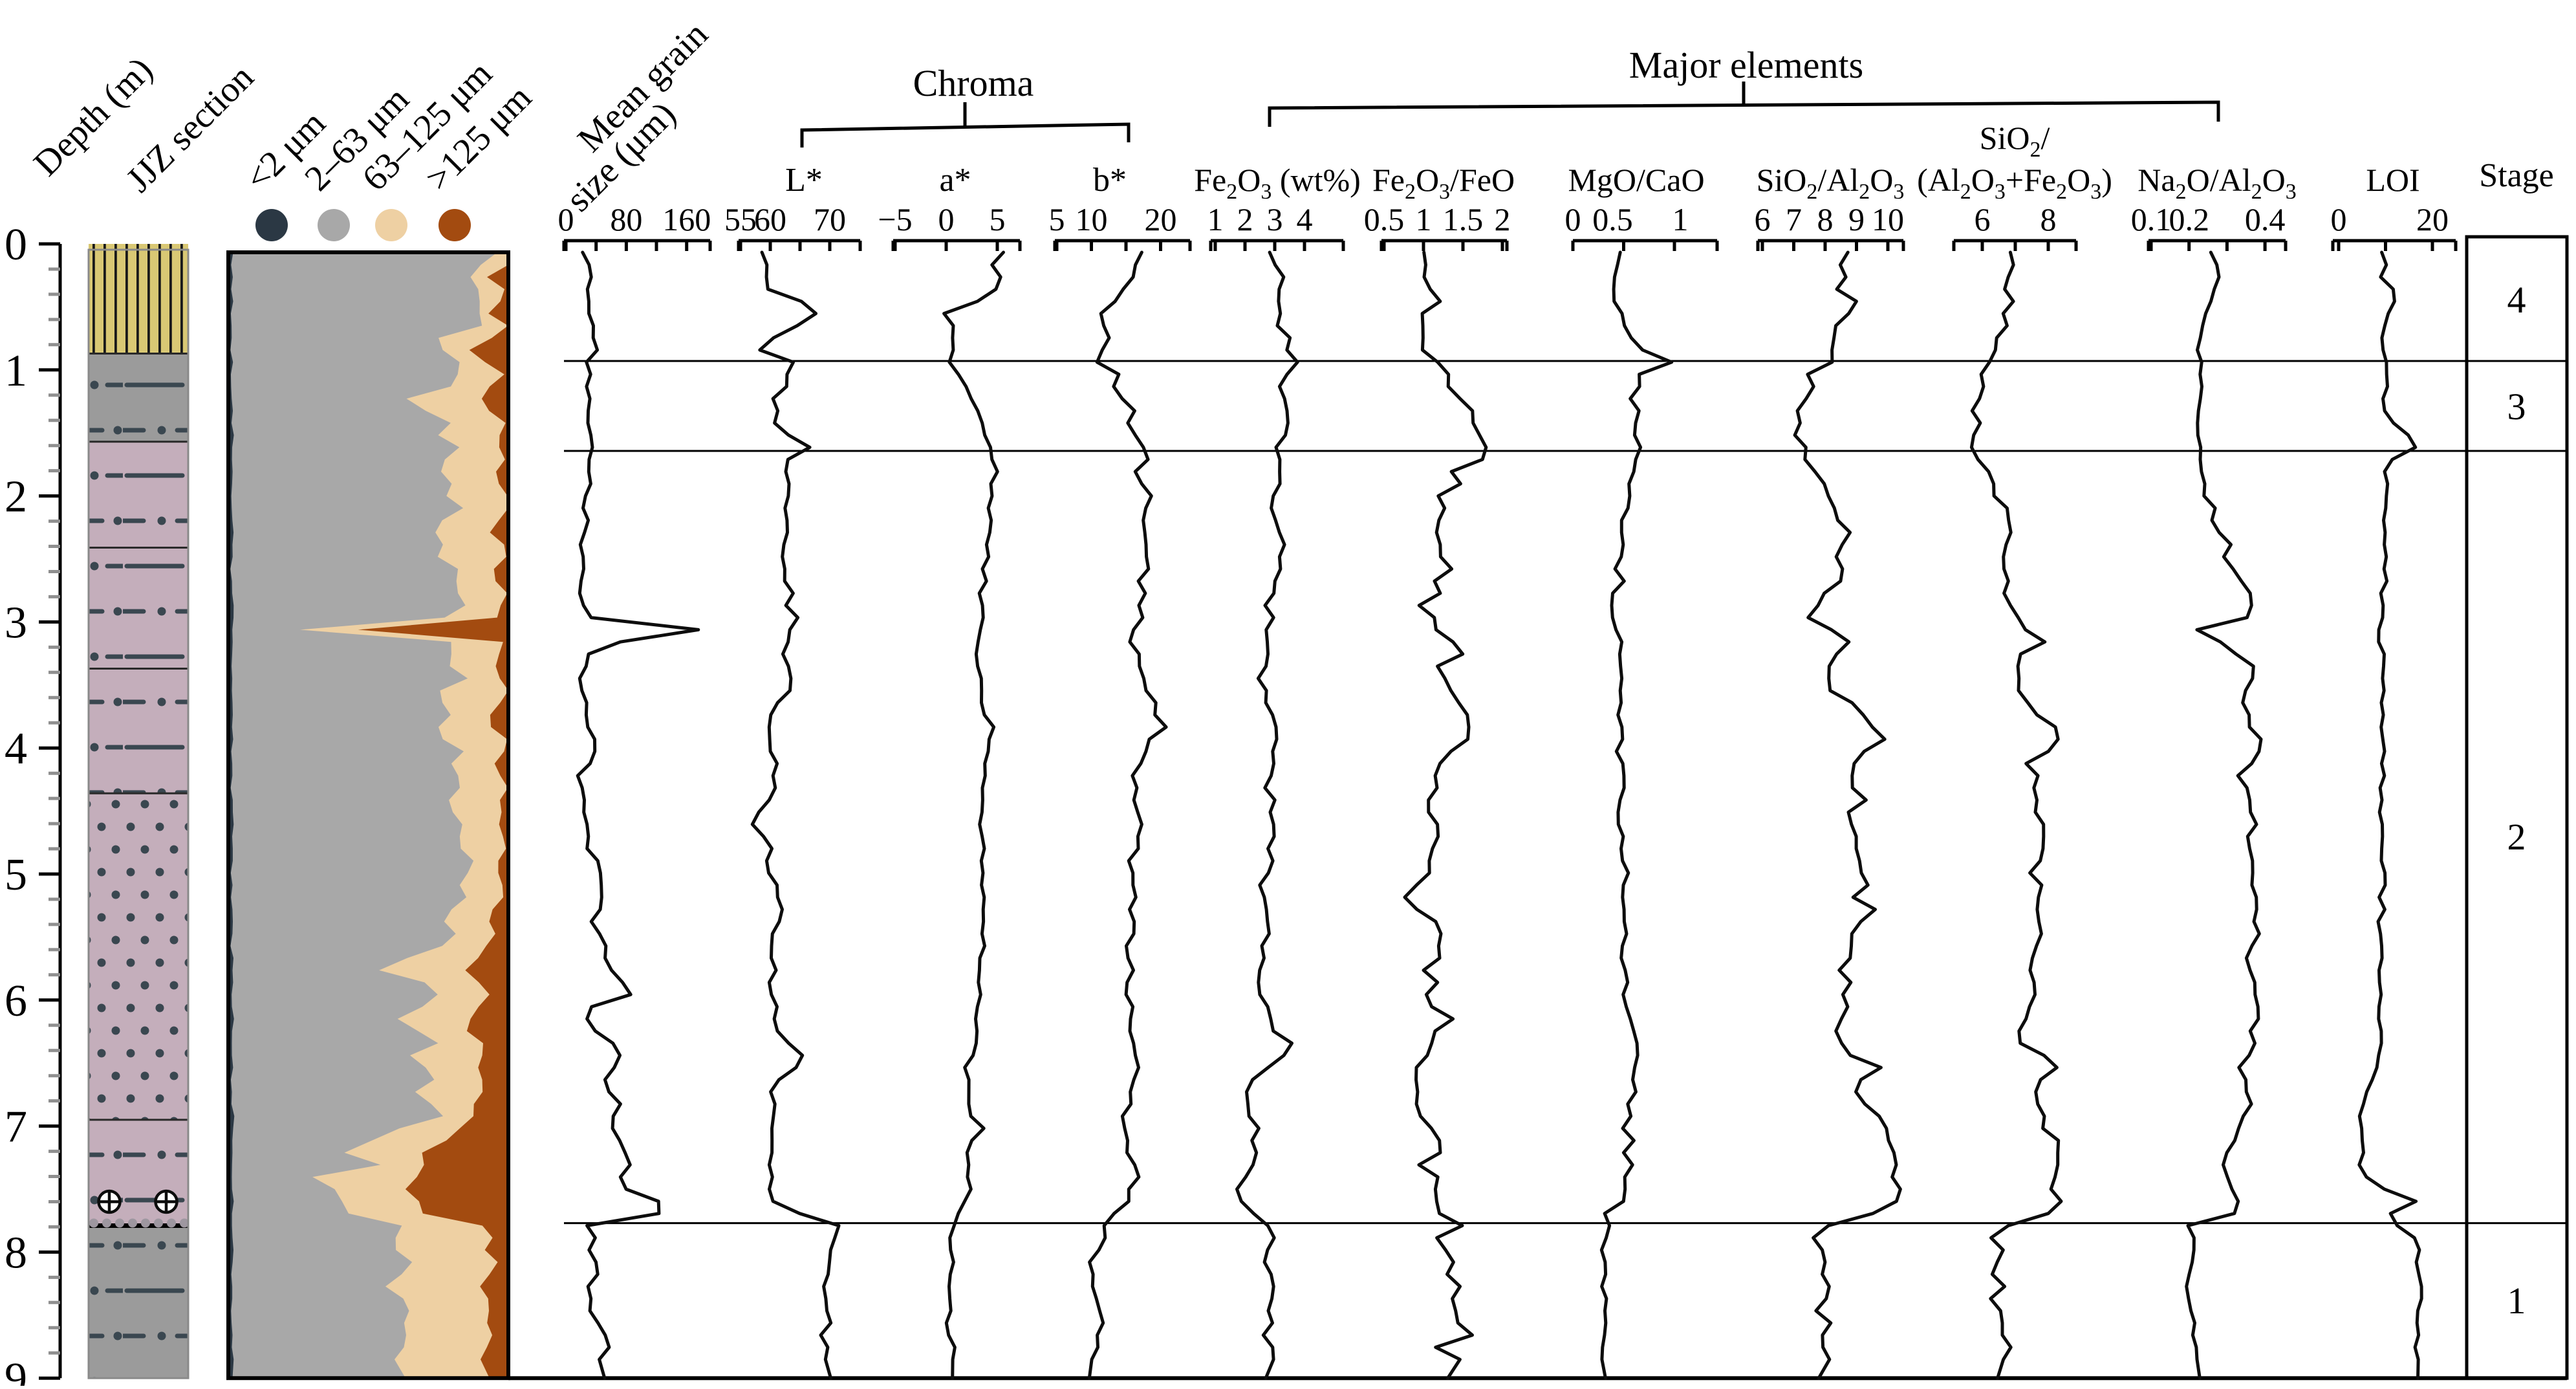 The height and width of the screenshot is (1389, 2576). What do you see at coordinates (2265, 219) in the screenshot?
I see `svg-text: 0.4` at bounding box center [2265, 219].